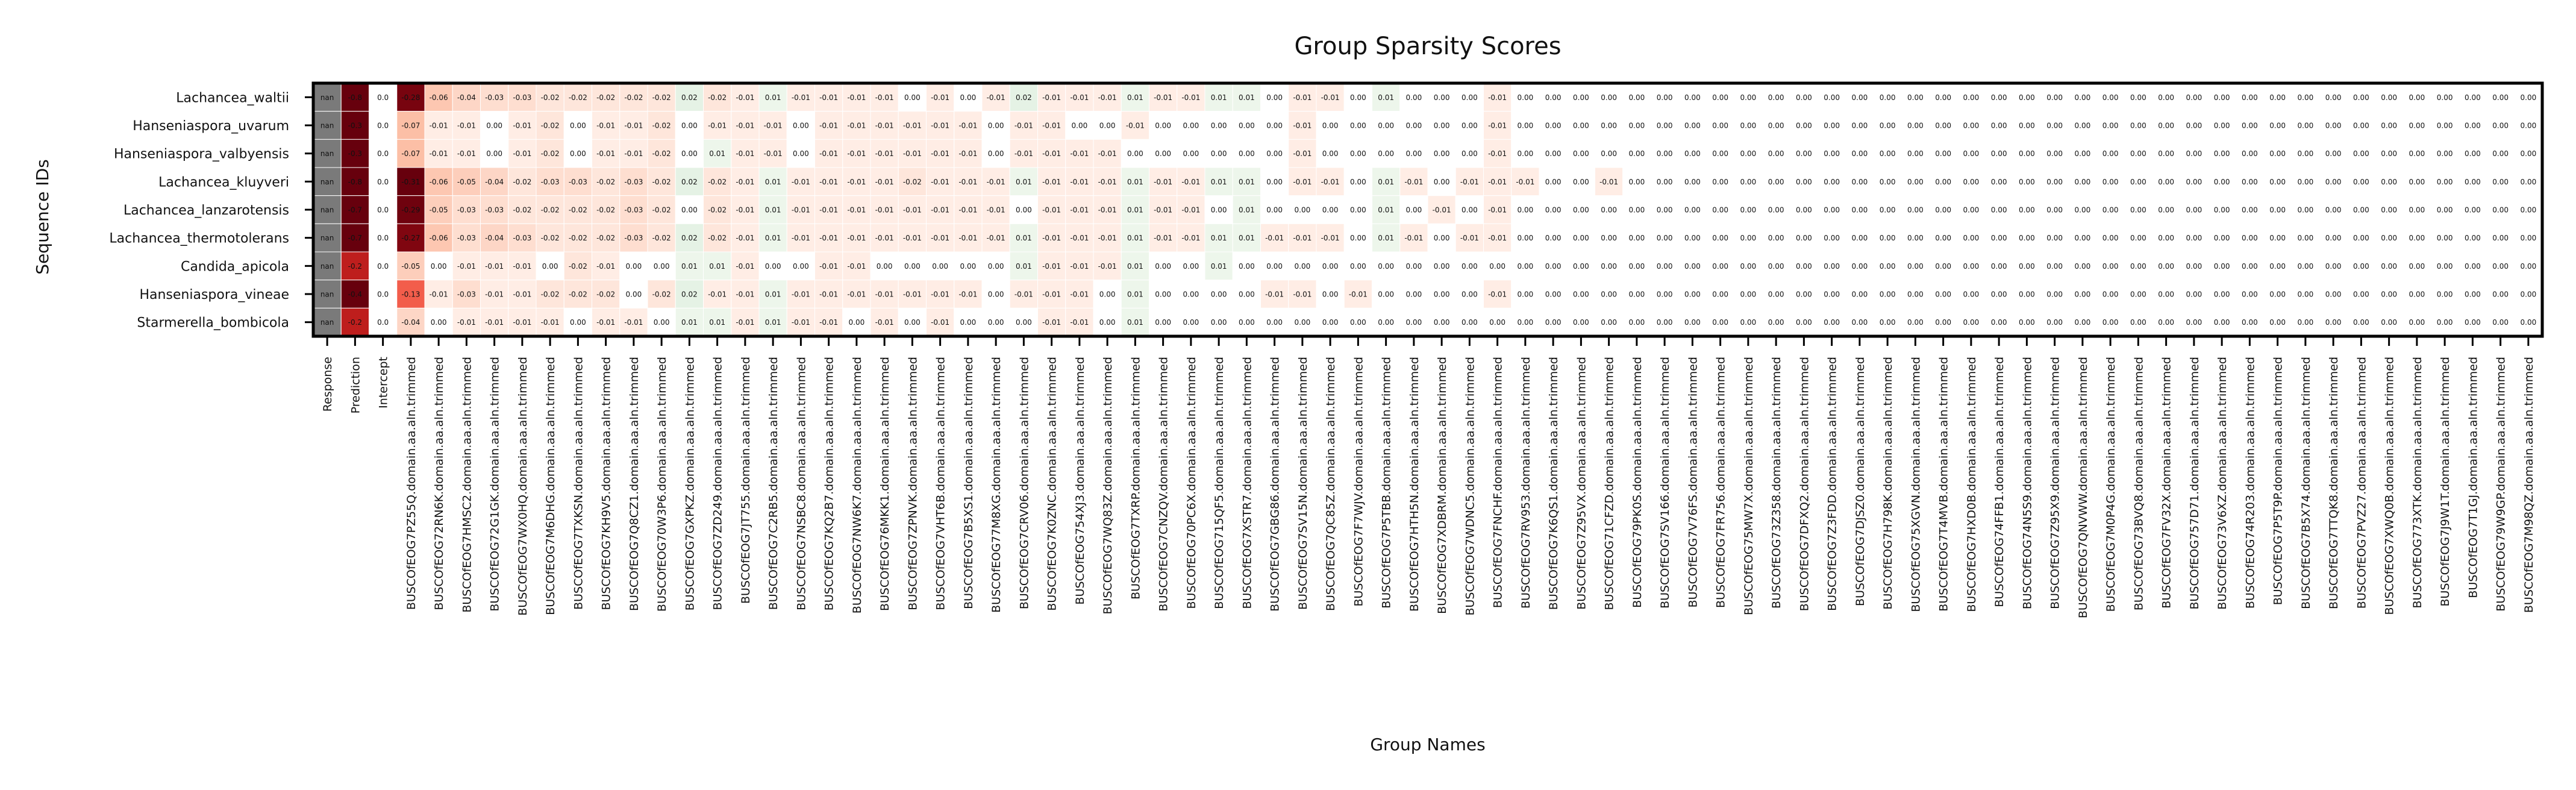  I want to click on cell-value-label: -0.03, so click(467, 294).